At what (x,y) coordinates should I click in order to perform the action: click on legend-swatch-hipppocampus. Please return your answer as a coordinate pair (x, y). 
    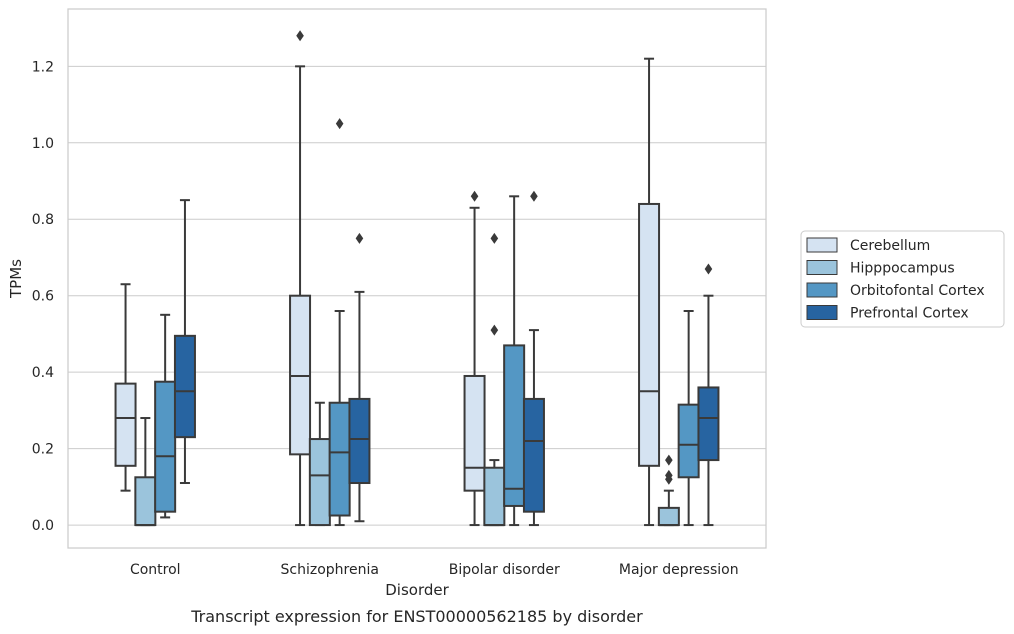
    Looking at the image, I should click on (822, 267).